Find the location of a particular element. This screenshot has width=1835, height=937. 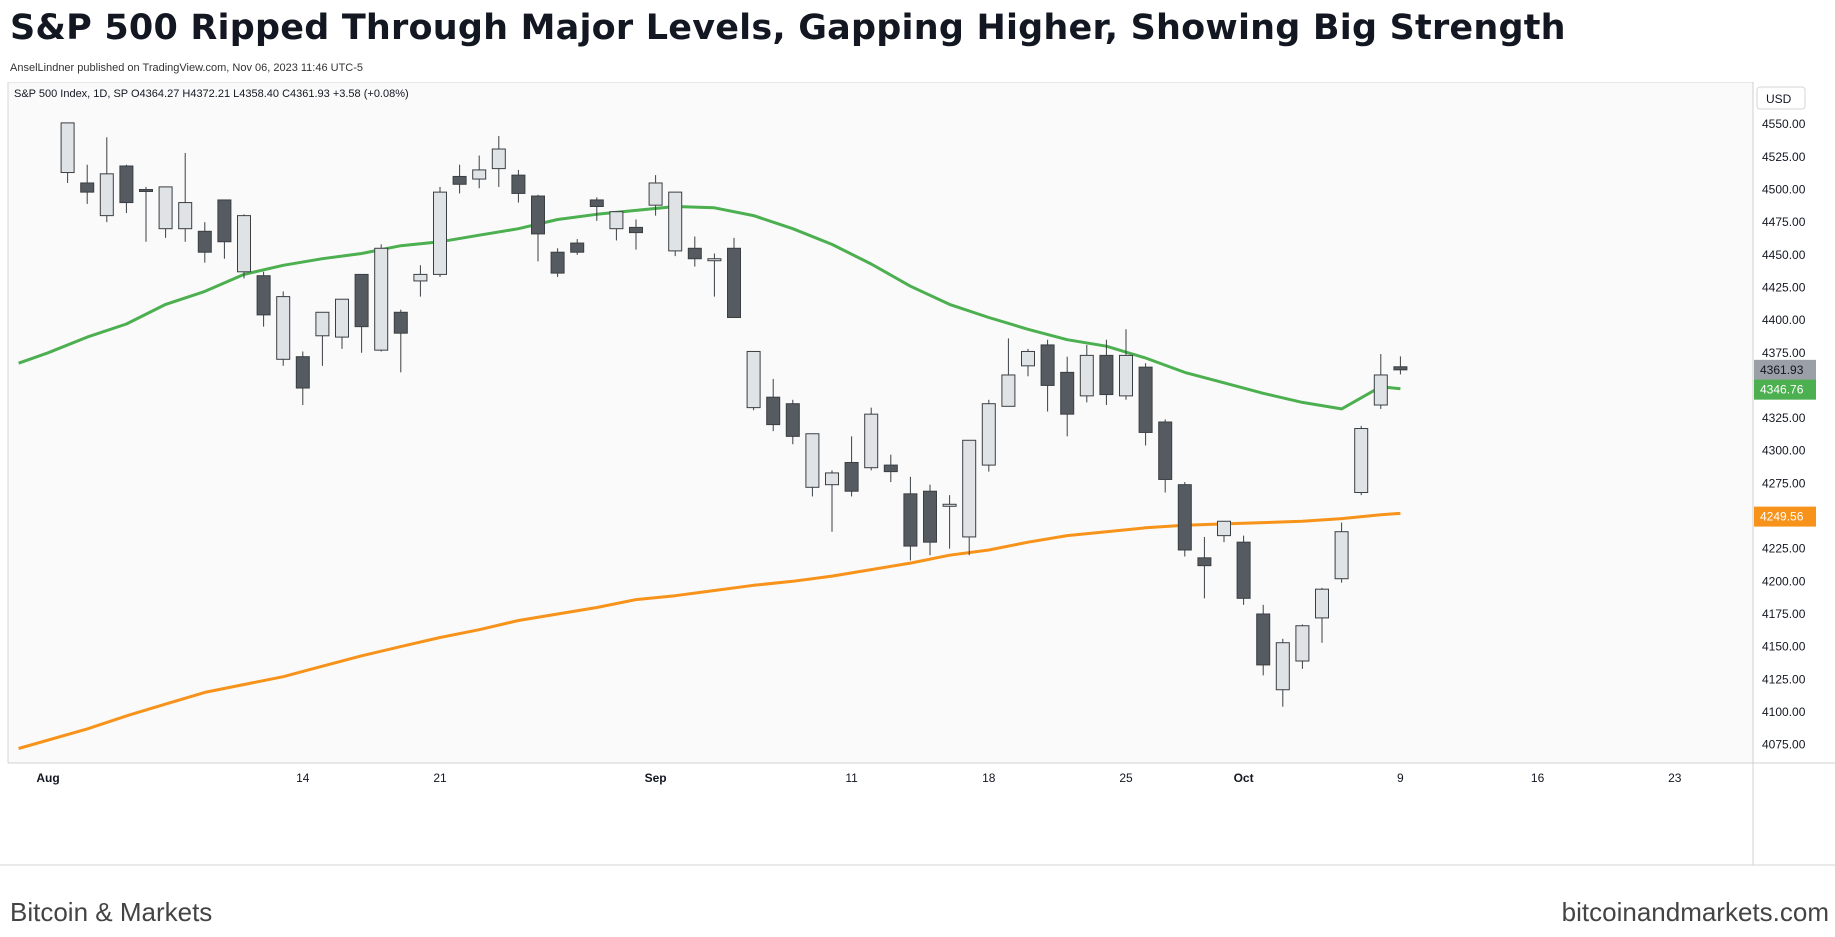

ma-value-badge is located at coordinates (1785, 516).